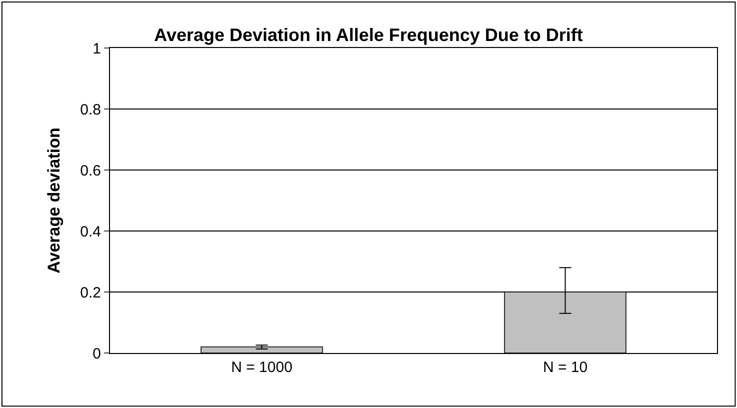 This screenshot has width=737, height=408. Describe the element at coordinates (565, 367) in the screenshot. I see `x-tick-label: N = 10` at that location.